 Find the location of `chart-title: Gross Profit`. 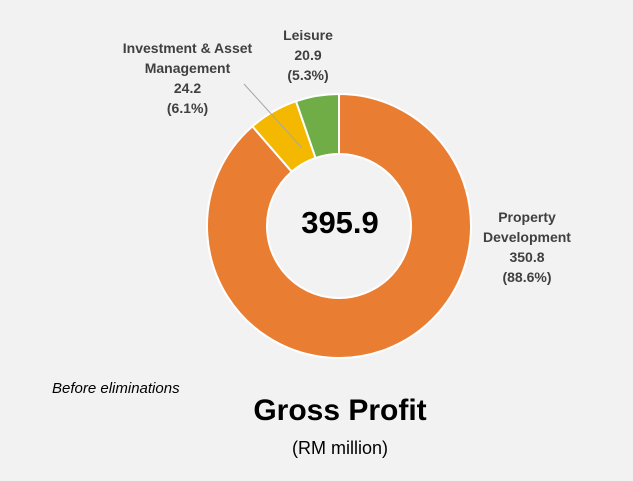

chart-title: Gross Profit is located at coordinates (340, 410).